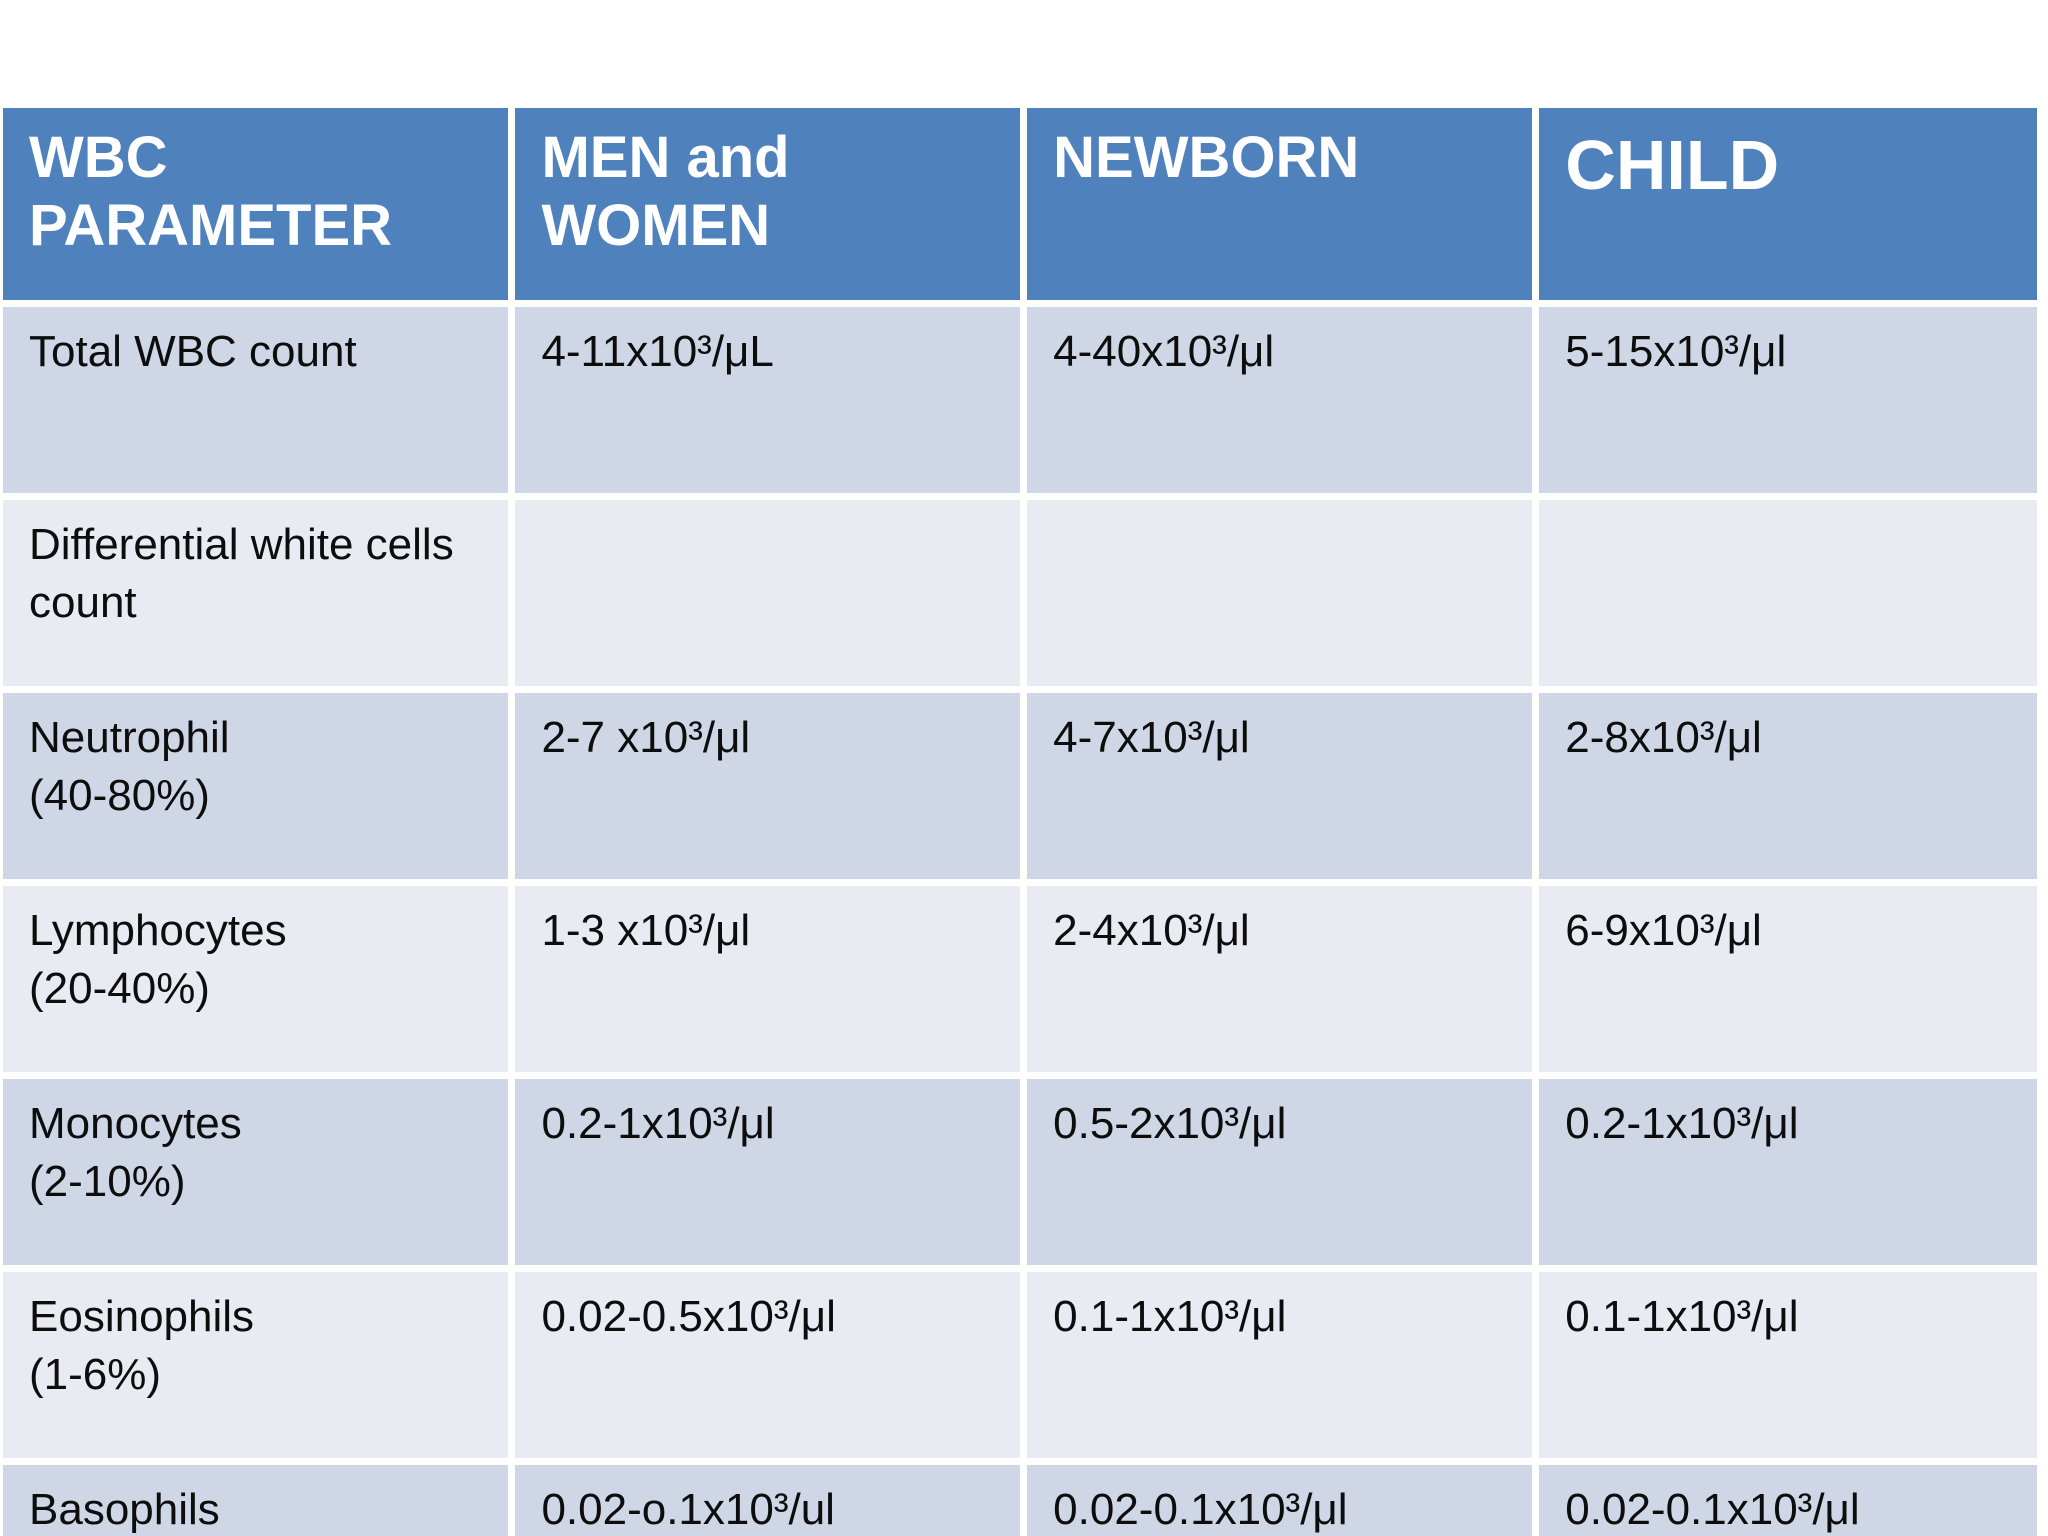  I want to click on cell-monocytes-parameter: Monocytes (2-10%), so click(256, 1172).